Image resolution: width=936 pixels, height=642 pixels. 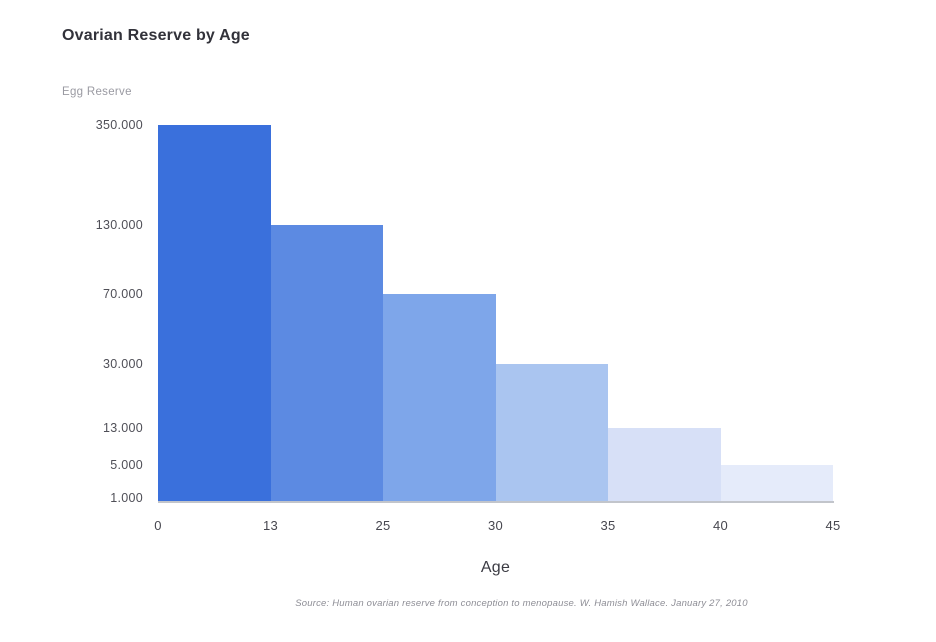 What do you see at coordinates (270, 525) in the screenshot?
I see `x-tick-label: 13` at bounding box center [270, 525].